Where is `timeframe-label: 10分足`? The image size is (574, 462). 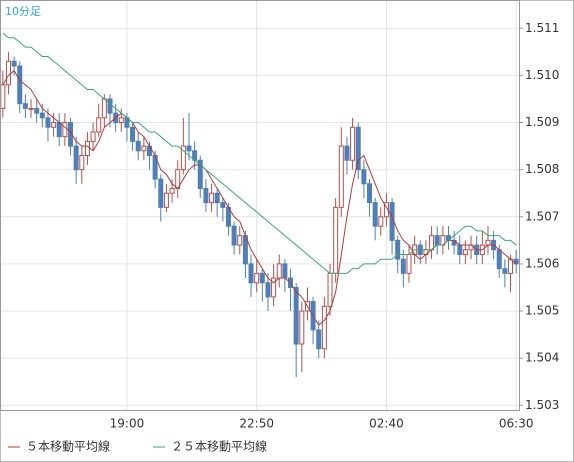 timeframe-label: 10分足 is located at coordinates (23, 11).